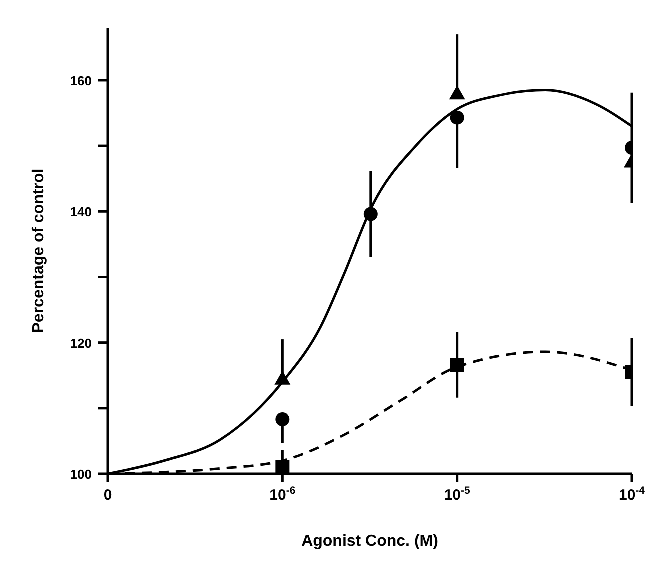 This screenshot has height=562, width=665. Describe the element at coordinates (81, 212) in the screenshot. I see `y-tick-label: 140` at that location.